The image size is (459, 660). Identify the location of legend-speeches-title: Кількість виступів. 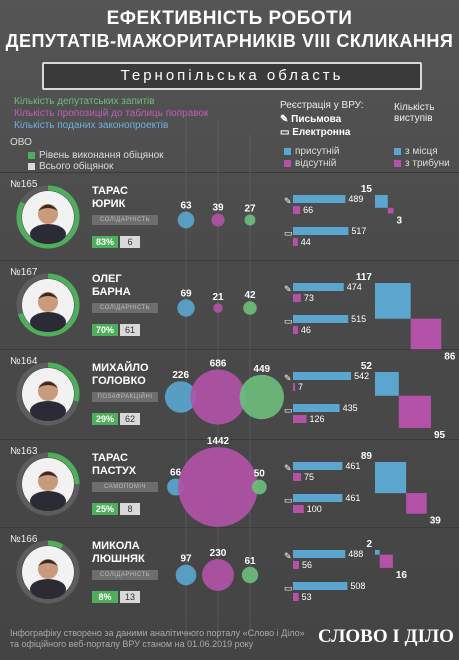
(414, 113).